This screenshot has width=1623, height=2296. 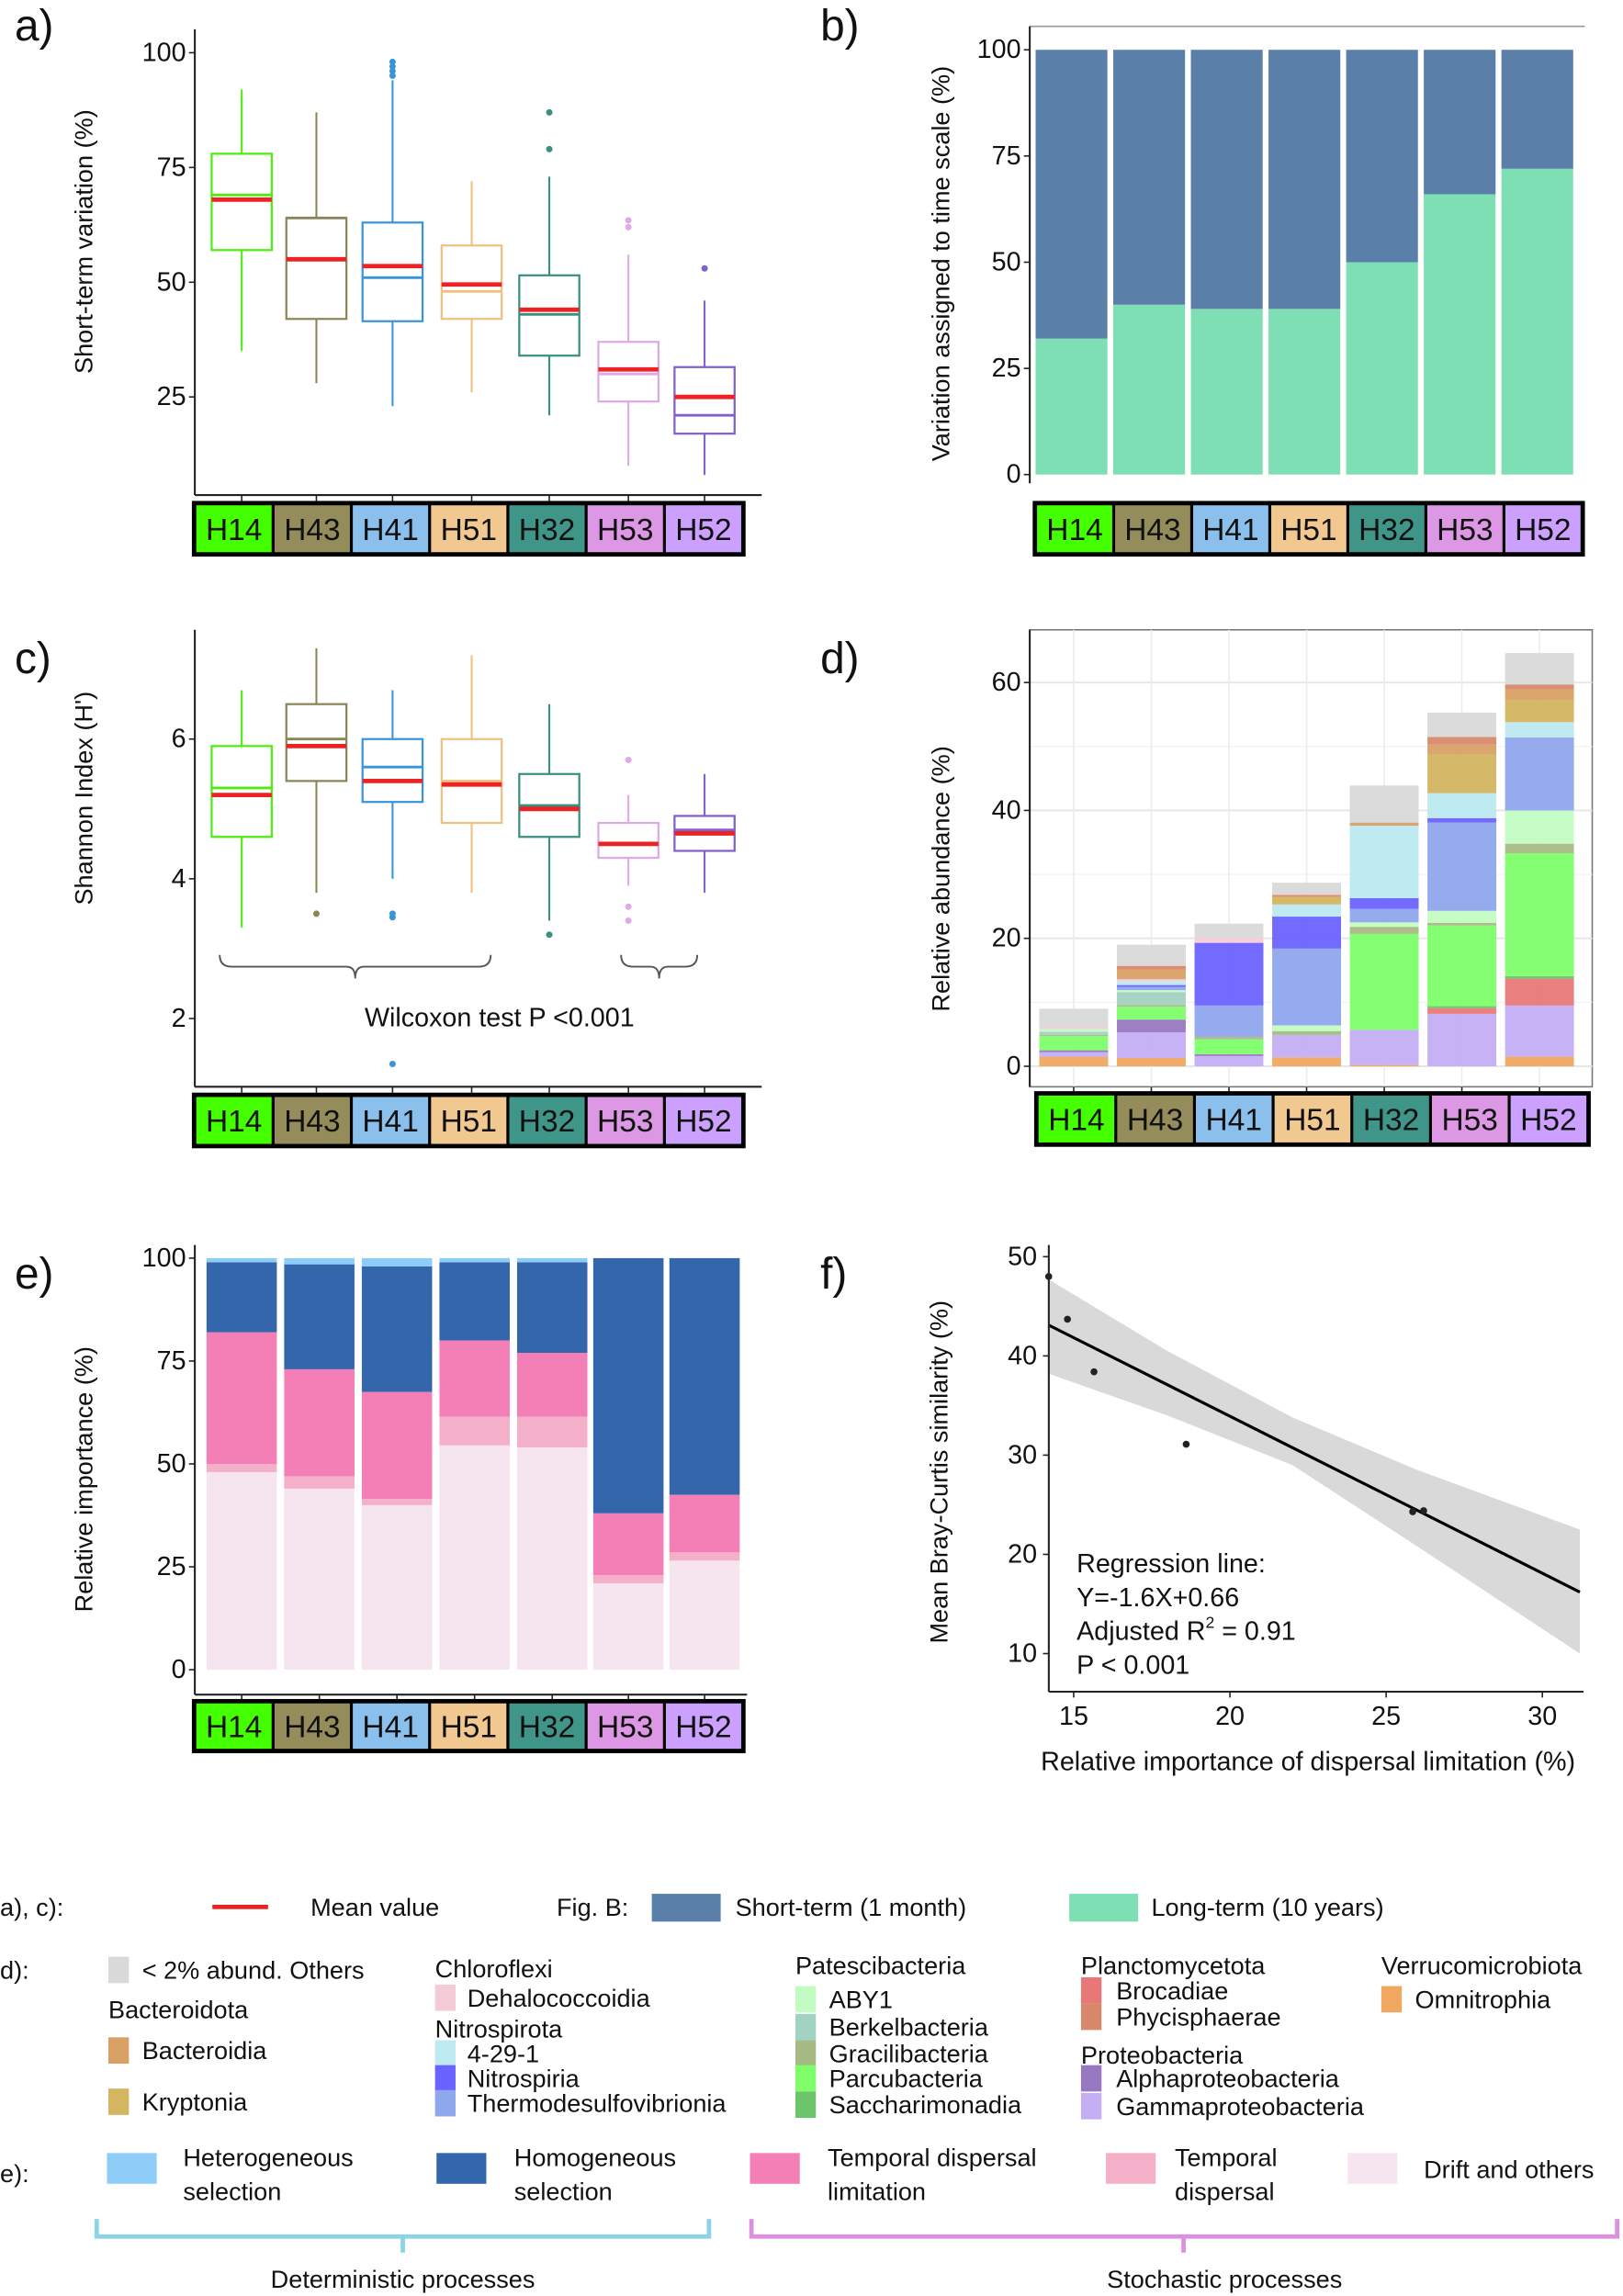 What do you see at coordinates (840, 659) in the screenshot?
I see `panel-label: d)` at bounding box center [840, 659].